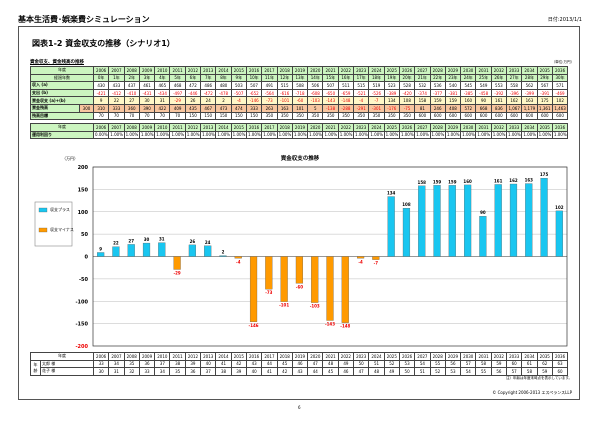 The height and width of the screenshot is (424, 600). What do you see at coordinates (300, 78) in the screenshot?
I see `elapsed-cell: 13年` at bounding box center [300, 78].